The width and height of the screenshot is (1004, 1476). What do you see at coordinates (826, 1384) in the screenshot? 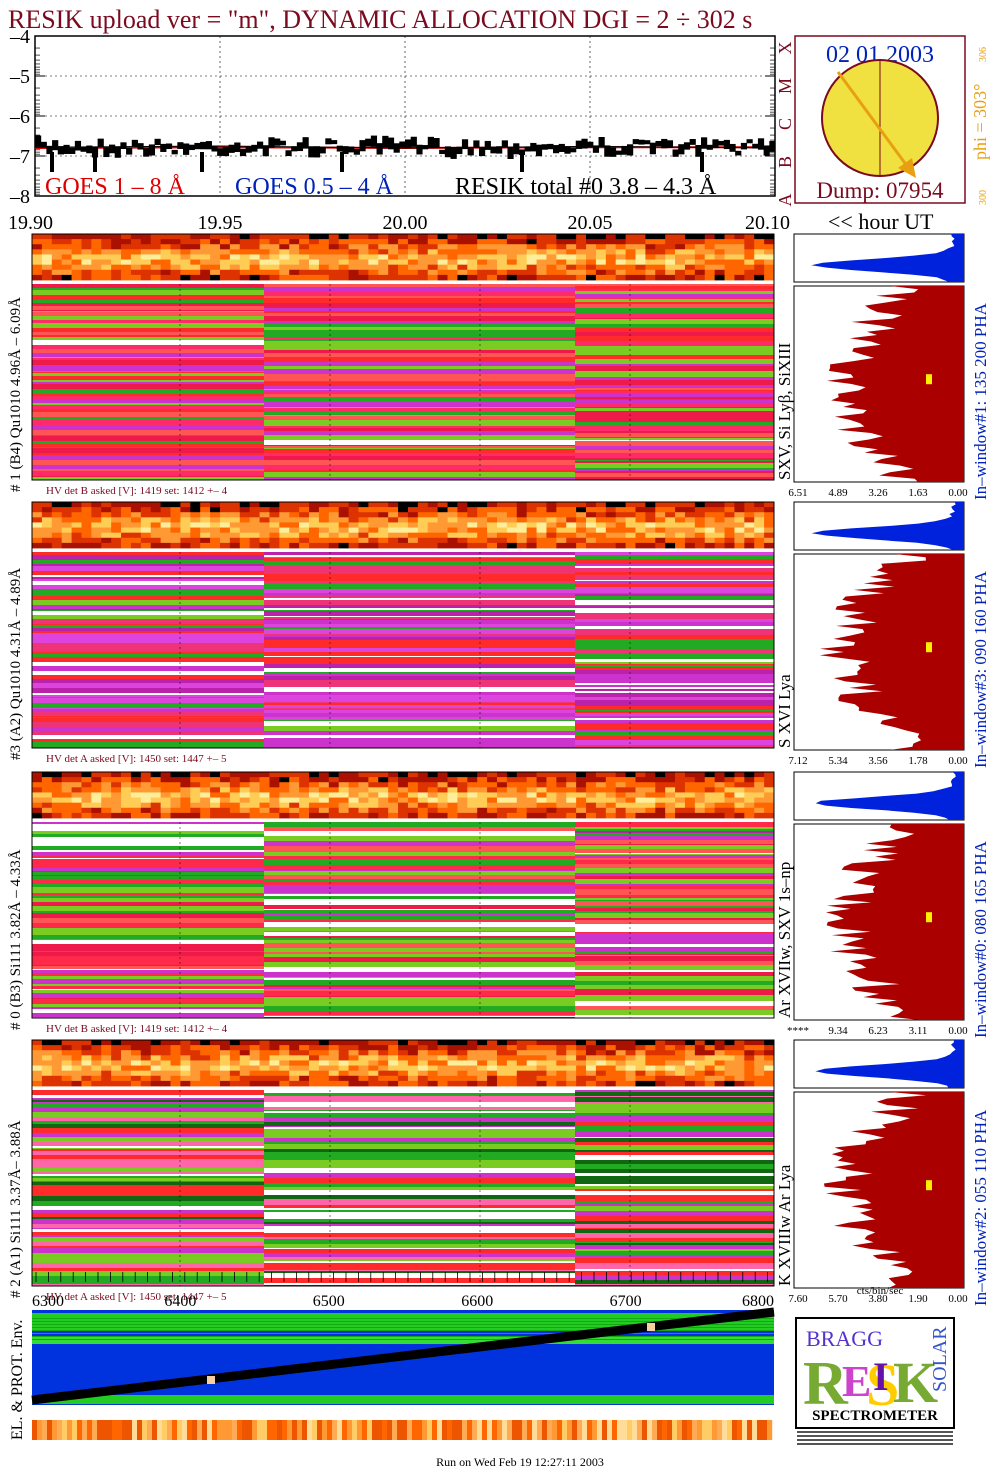
I see `logo-letter-r: R` at bounding box center [826, 1384].